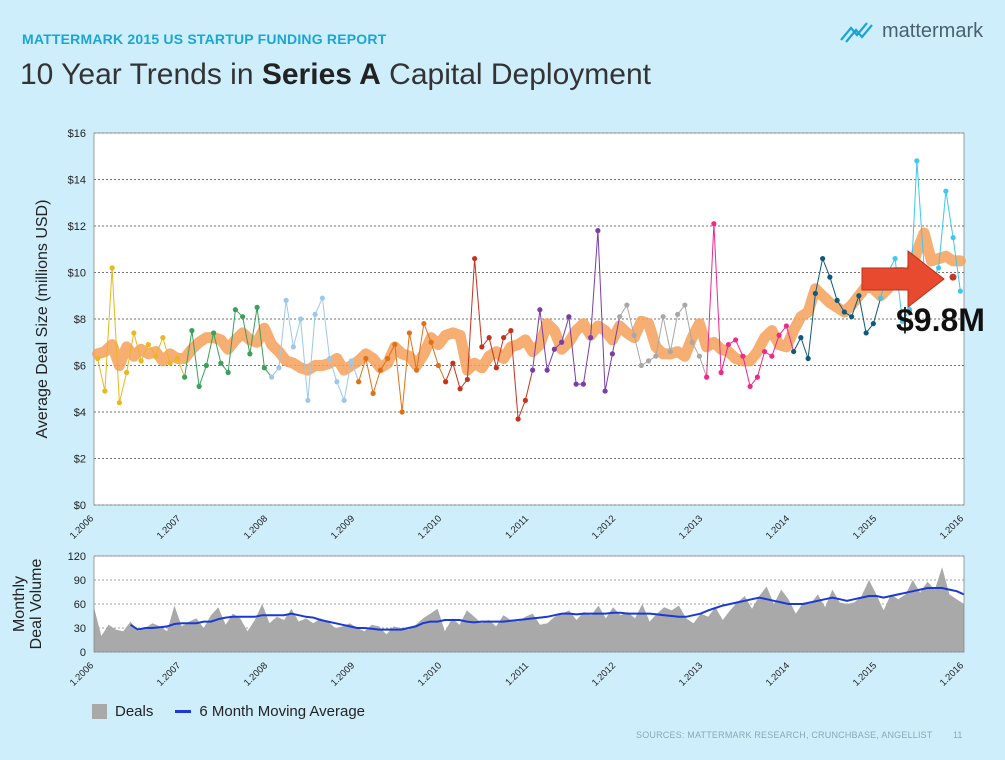 Image resolution: width=1005 pixels, height=760 pixels. I want to click on y-tick-label: $8, so click(80, 320).